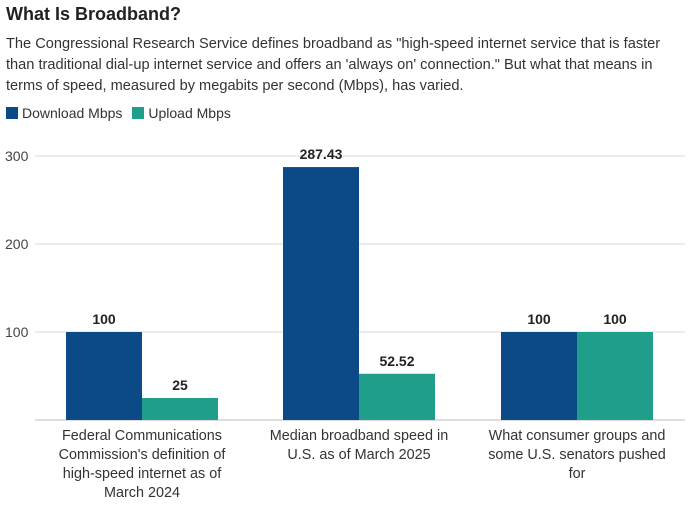 The width and height of the screenshot is (700, 506). I want to click on y-tick-label: 300, so click(17, 156).